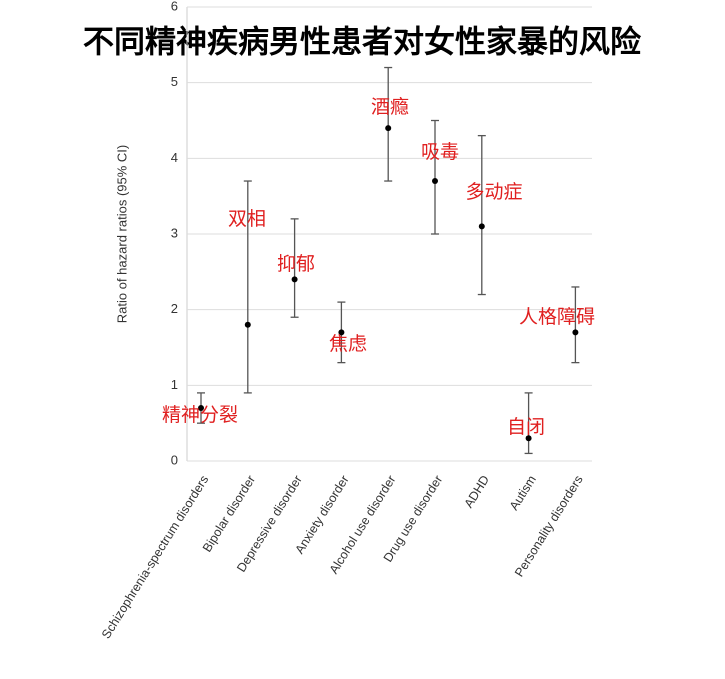 The width and height of the screenshot is (725, 679). I want to click on annotation: 吸毒, so click(440, 152).